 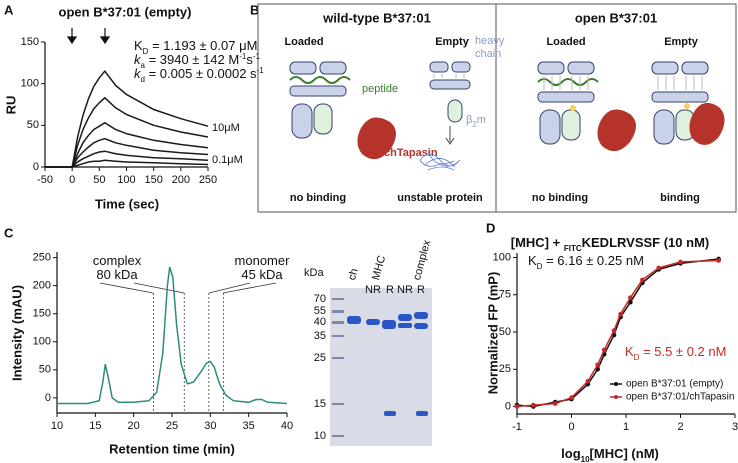 What do you see at coordinates (320, 404) in the screenshot?
I see `ladder-label: 15` at bounding box center [320, 404].